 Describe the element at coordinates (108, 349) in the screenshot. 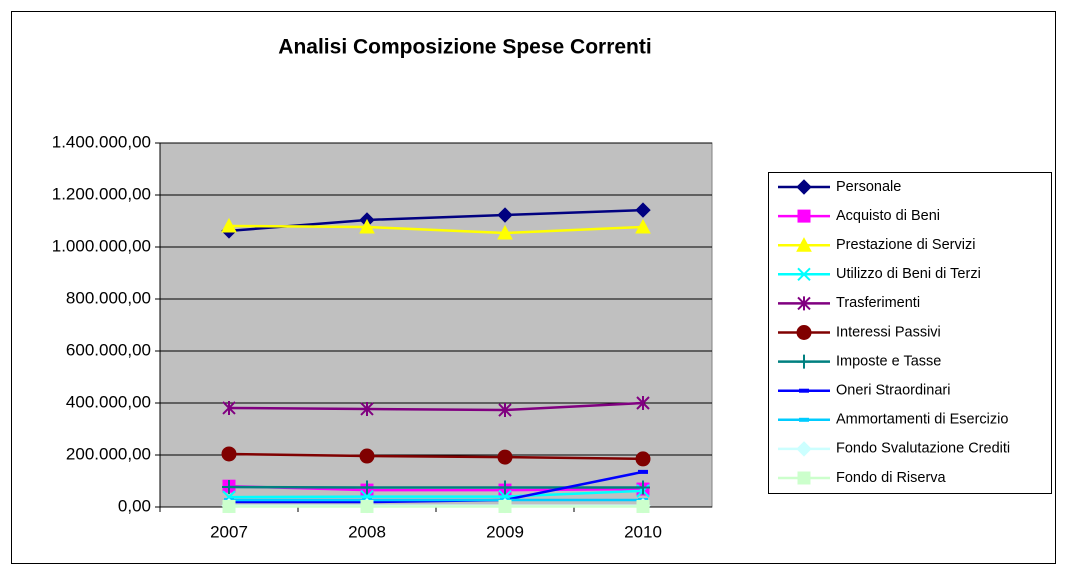

I see `y-tick-label: 600.000,00` at that location.